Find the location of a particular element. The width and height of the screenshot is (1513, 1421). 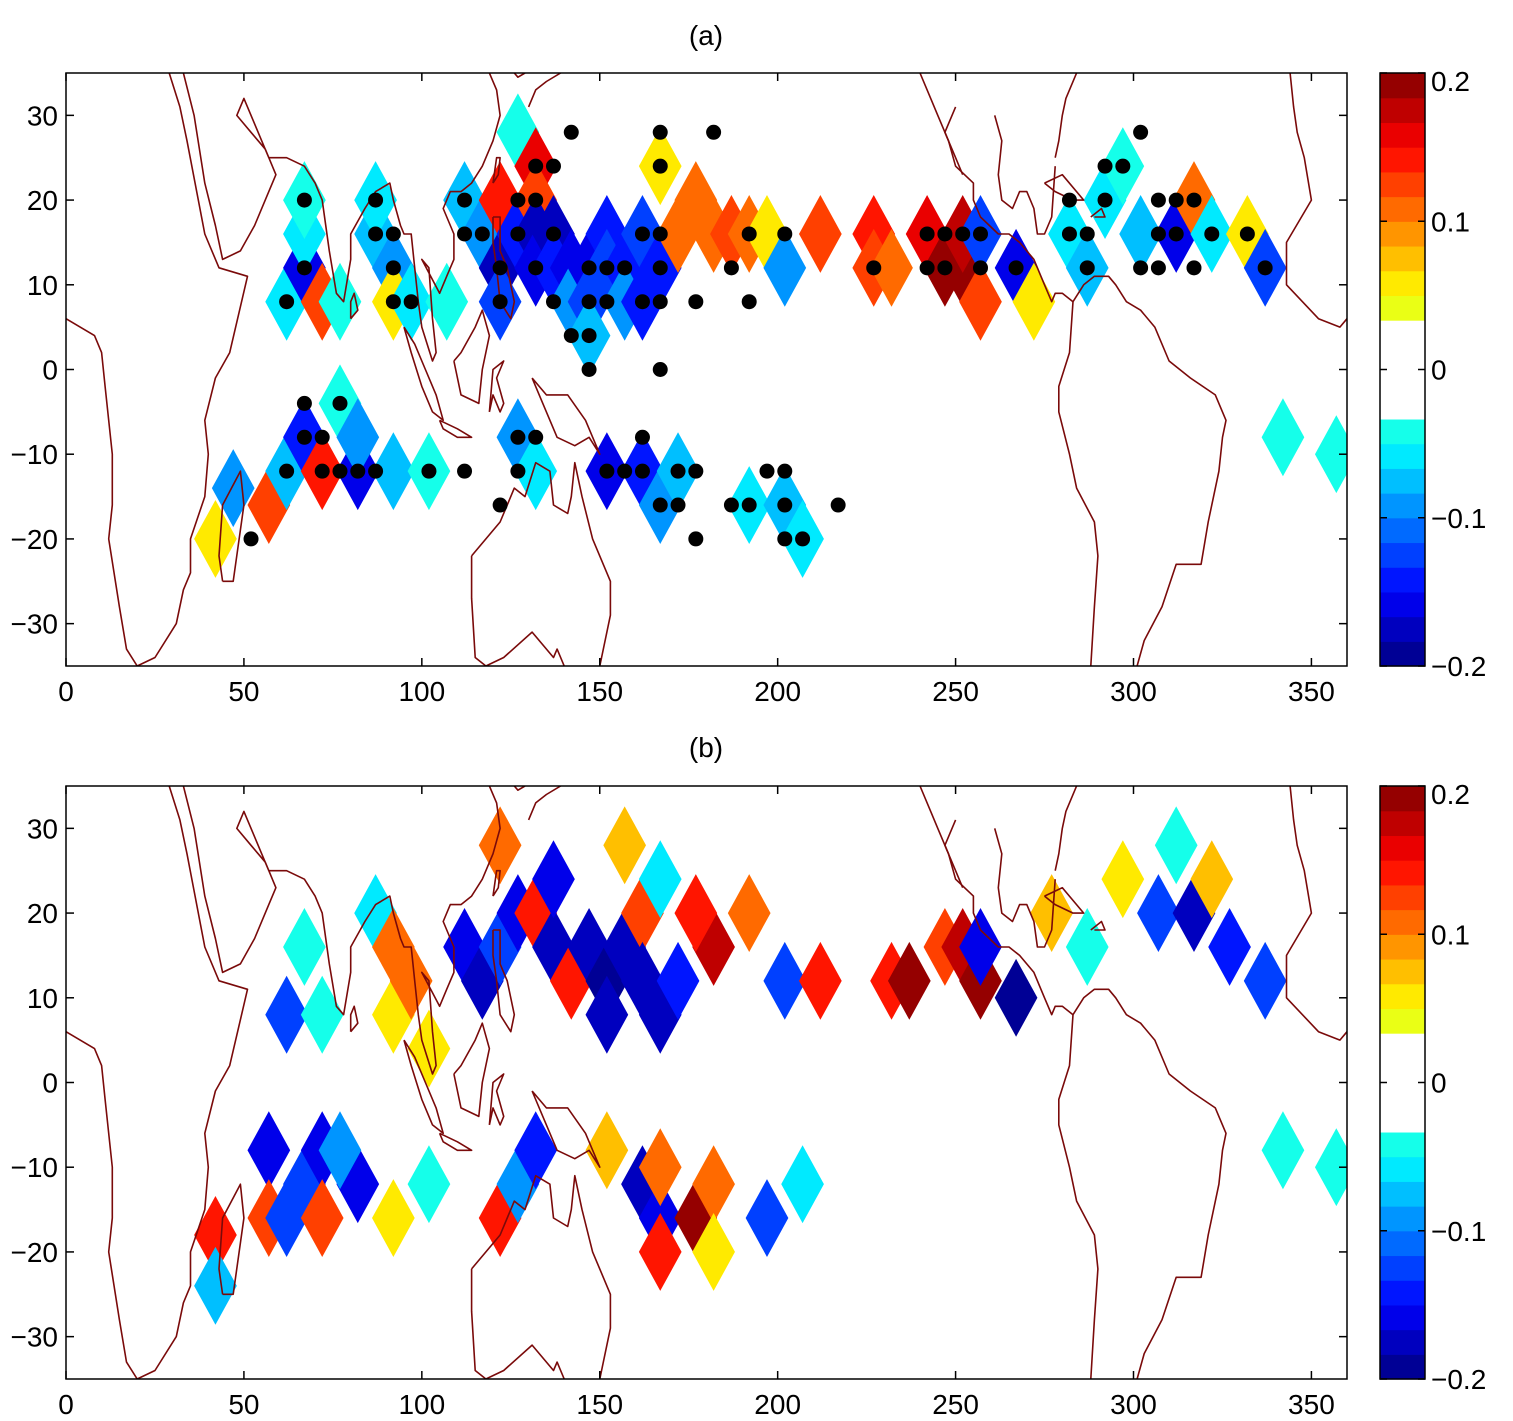

y-tick-label: −30 is located at coordinates (35, 624).